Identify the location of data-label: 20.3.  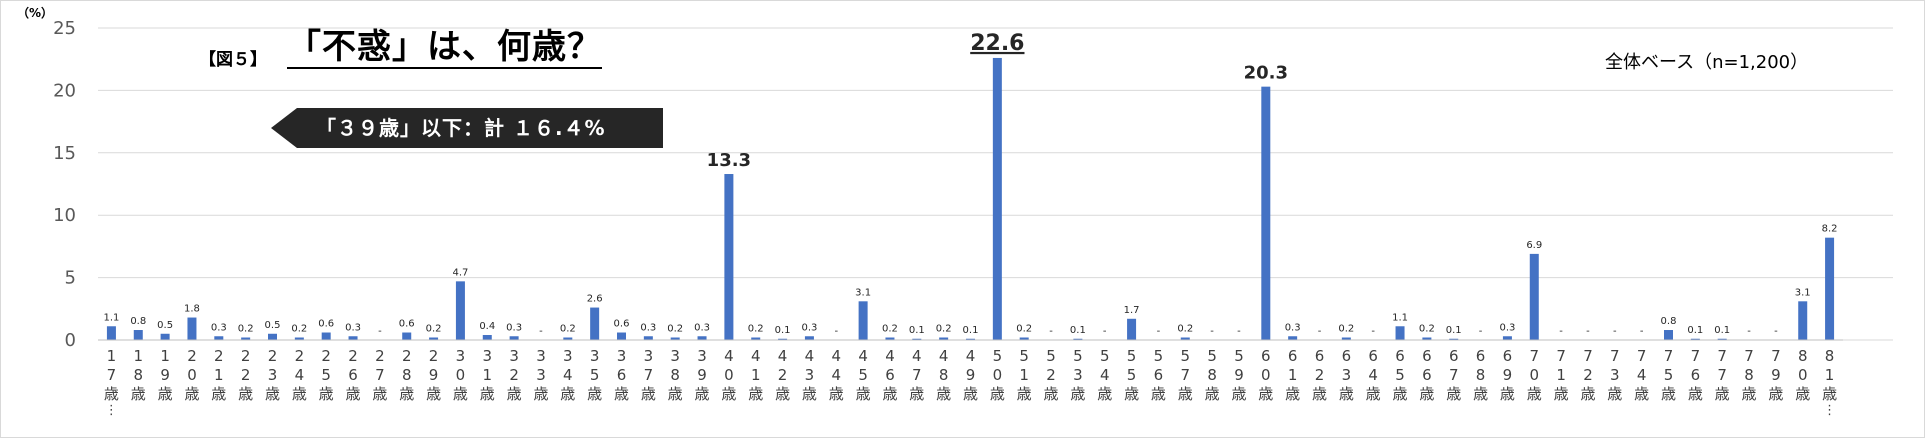
(1266, 73).